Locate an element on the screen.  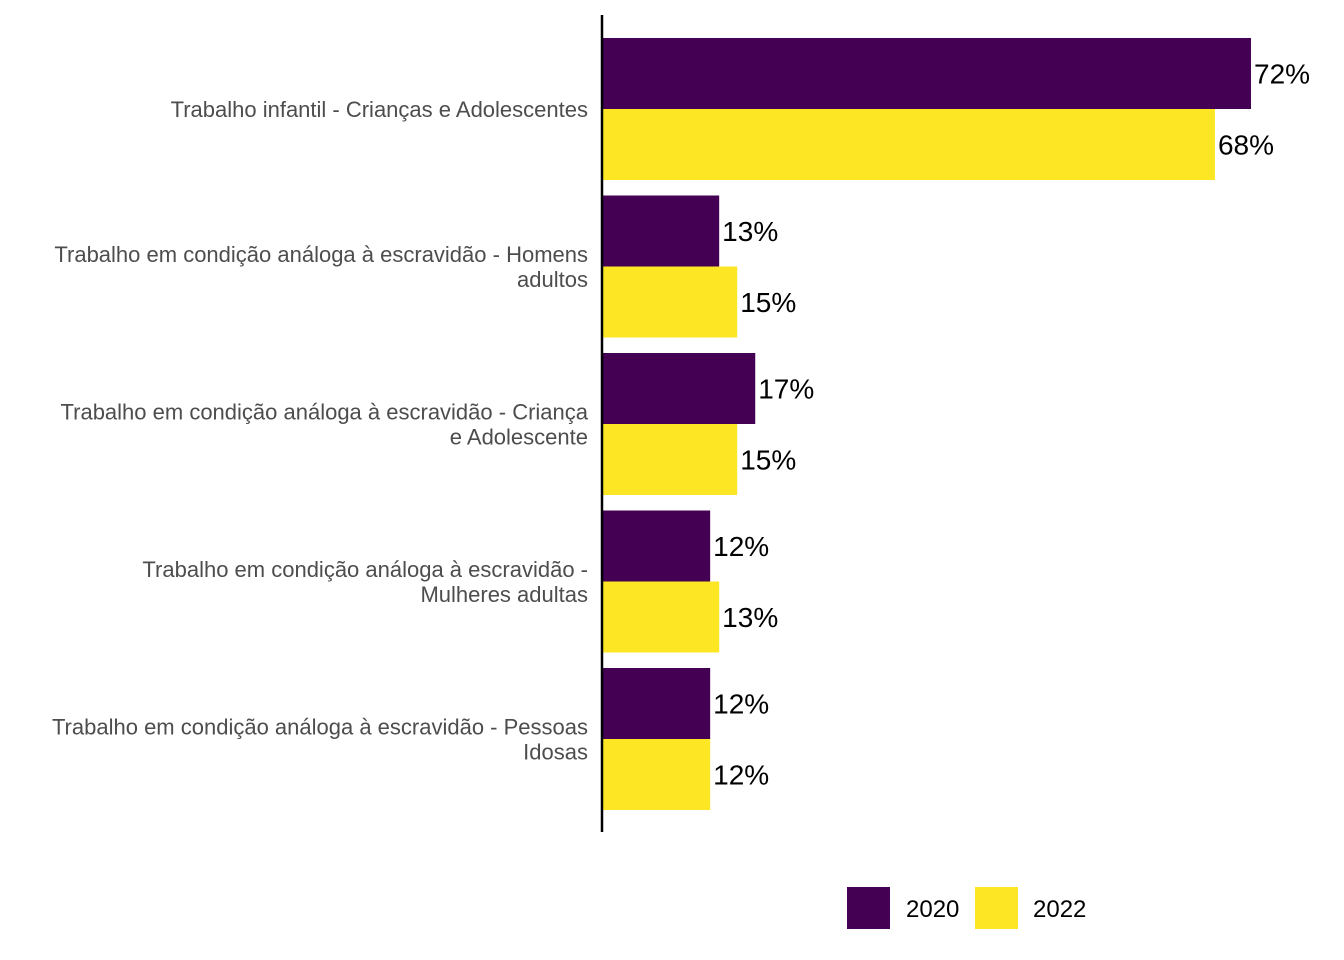
legend-swatch-2020 is located at coordinates (868, 908).